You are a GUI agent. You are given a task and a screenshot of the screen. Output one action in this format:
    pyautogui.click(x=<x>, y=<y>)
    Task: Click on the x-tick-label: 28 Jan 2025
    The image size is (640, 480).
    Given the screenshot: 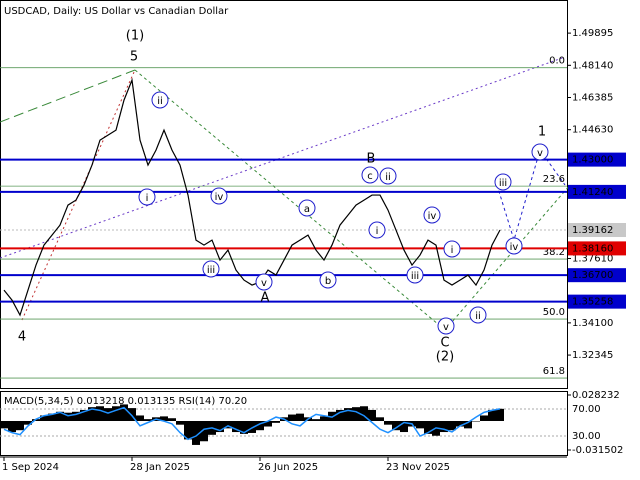 What is the action you would take?
    pyautogui.click(x=160, y=467)
    